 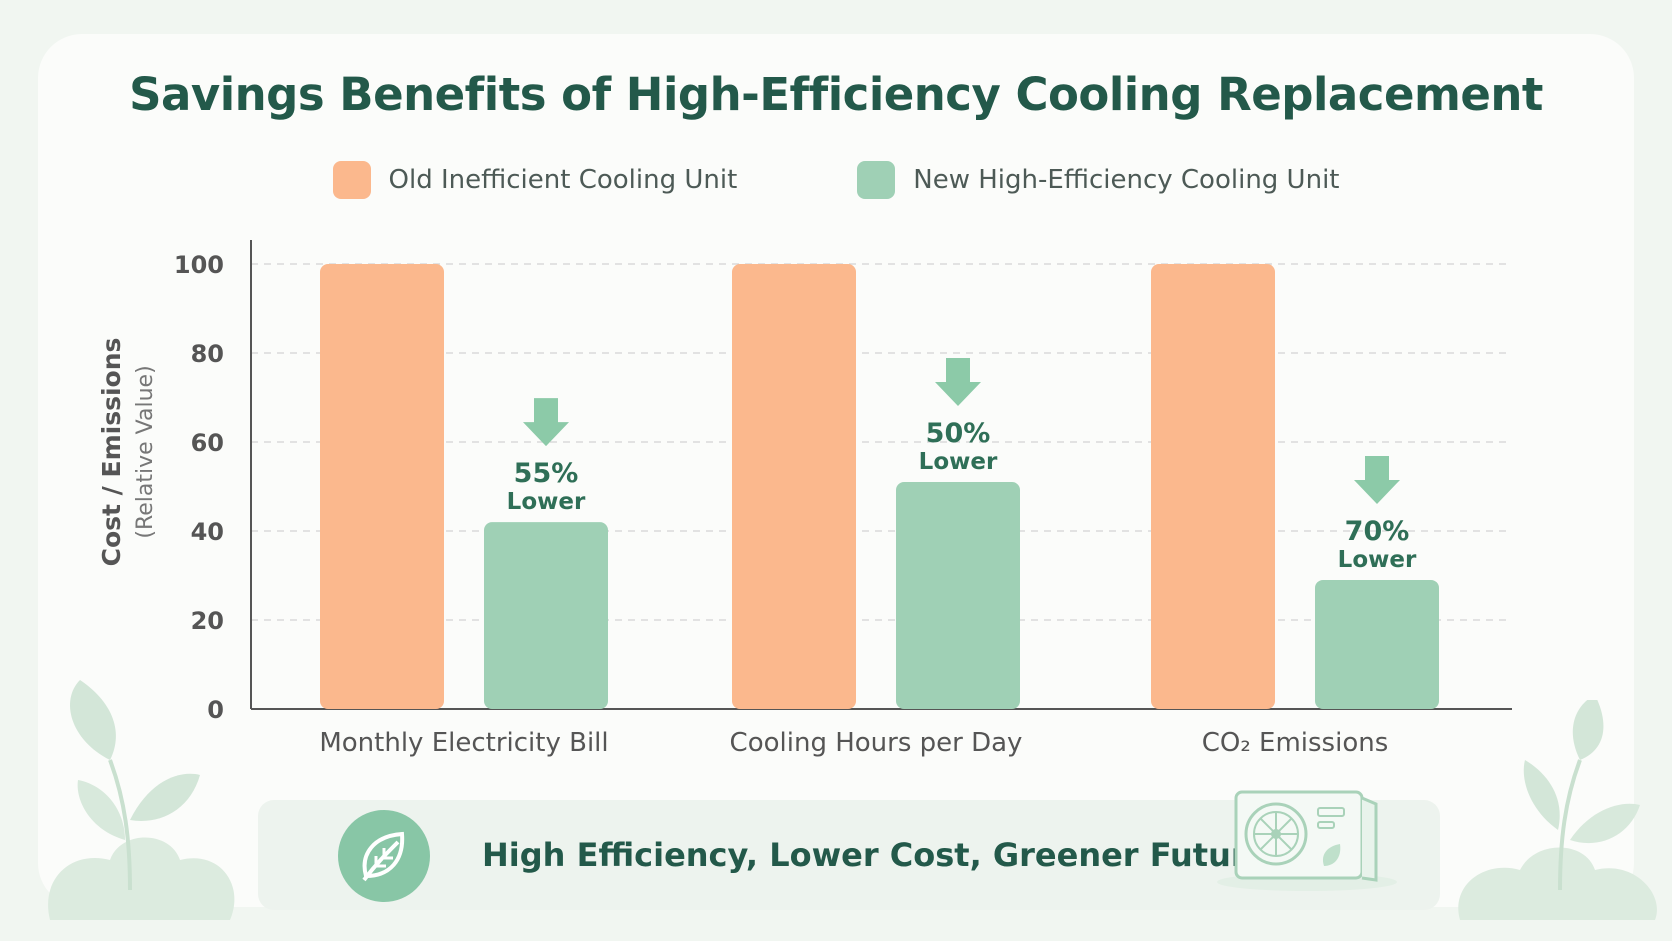 What do you see at coordinates (563, 180) in the screenshot?
I see `legend-label-old: Old Inefficient Cooling Unit` at bounding box center [563, 180].